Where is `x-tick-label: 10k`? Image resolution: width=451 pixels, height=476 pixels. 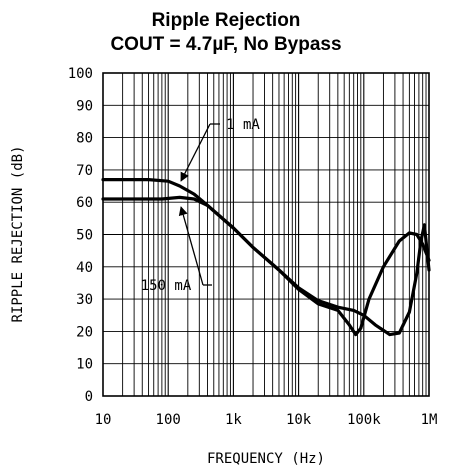 x-tick-label: 10k is located at coordinates (299, 420).